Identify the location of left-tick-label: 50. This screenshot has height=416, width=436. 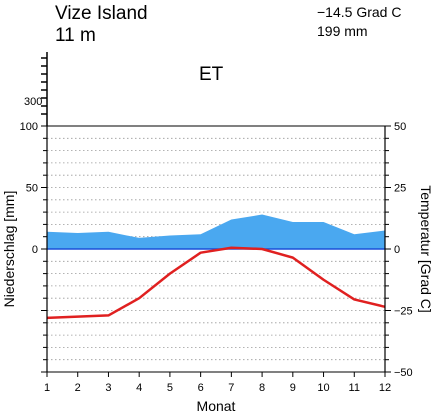
(32, 189).